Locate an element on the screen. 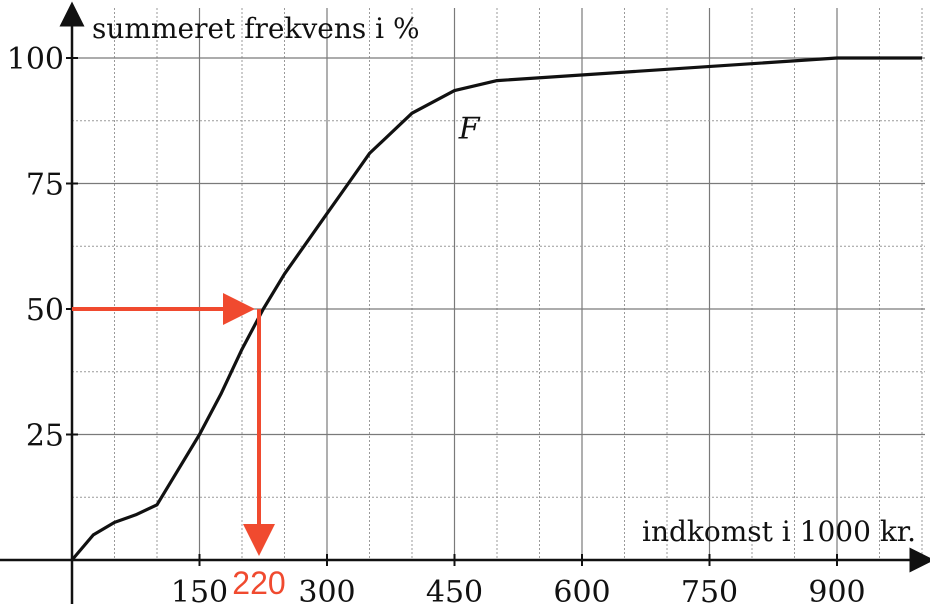 The height and width of the screenshot is (612, 930). x-tick-label: 450 is located at coordinates (454, 592).